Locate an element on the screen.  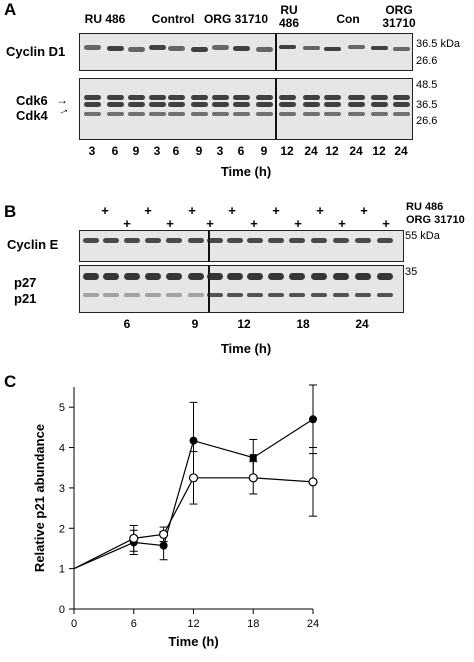
cdk4-arrow-icon: → is located at coordinates (63, 110).